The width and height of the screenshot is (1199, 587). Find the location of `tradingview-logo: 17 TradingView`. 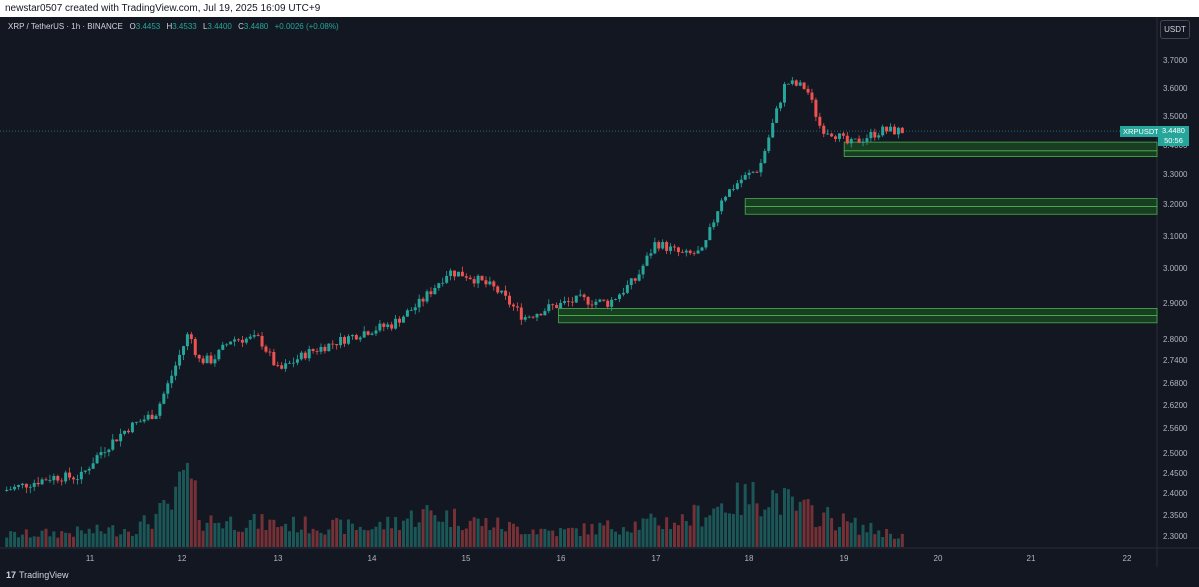

tradingview-logo: 17 TradingView is located at coordinates (37, 575).